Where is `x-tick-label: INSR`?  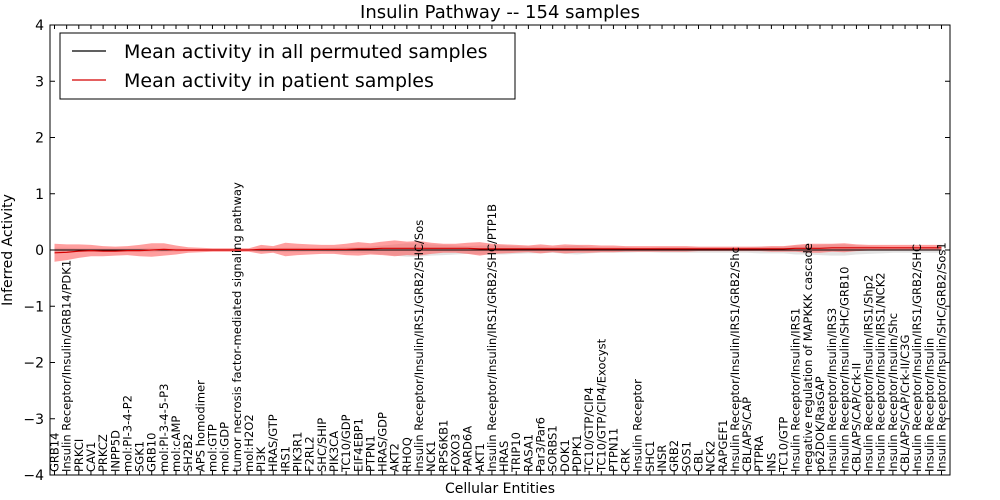 x-tick-label: INSR is located at coordinates (662, 458).